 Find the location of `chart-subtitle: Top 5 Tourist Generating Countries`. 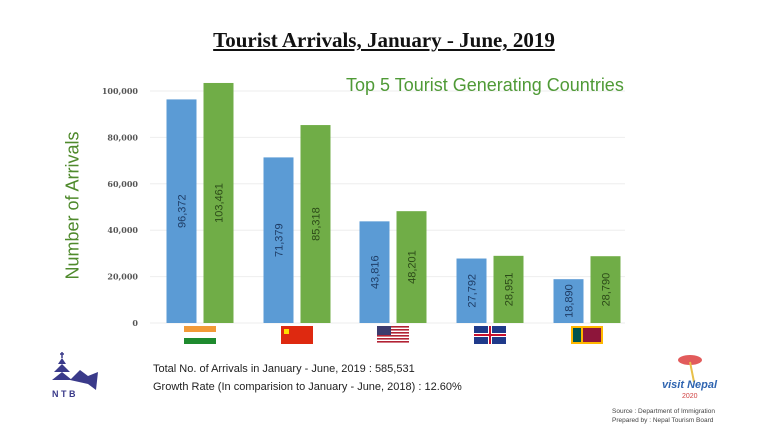

chart-subtitle: Top 5 Tourist Generating Countries is located at coordinates (485, 85).